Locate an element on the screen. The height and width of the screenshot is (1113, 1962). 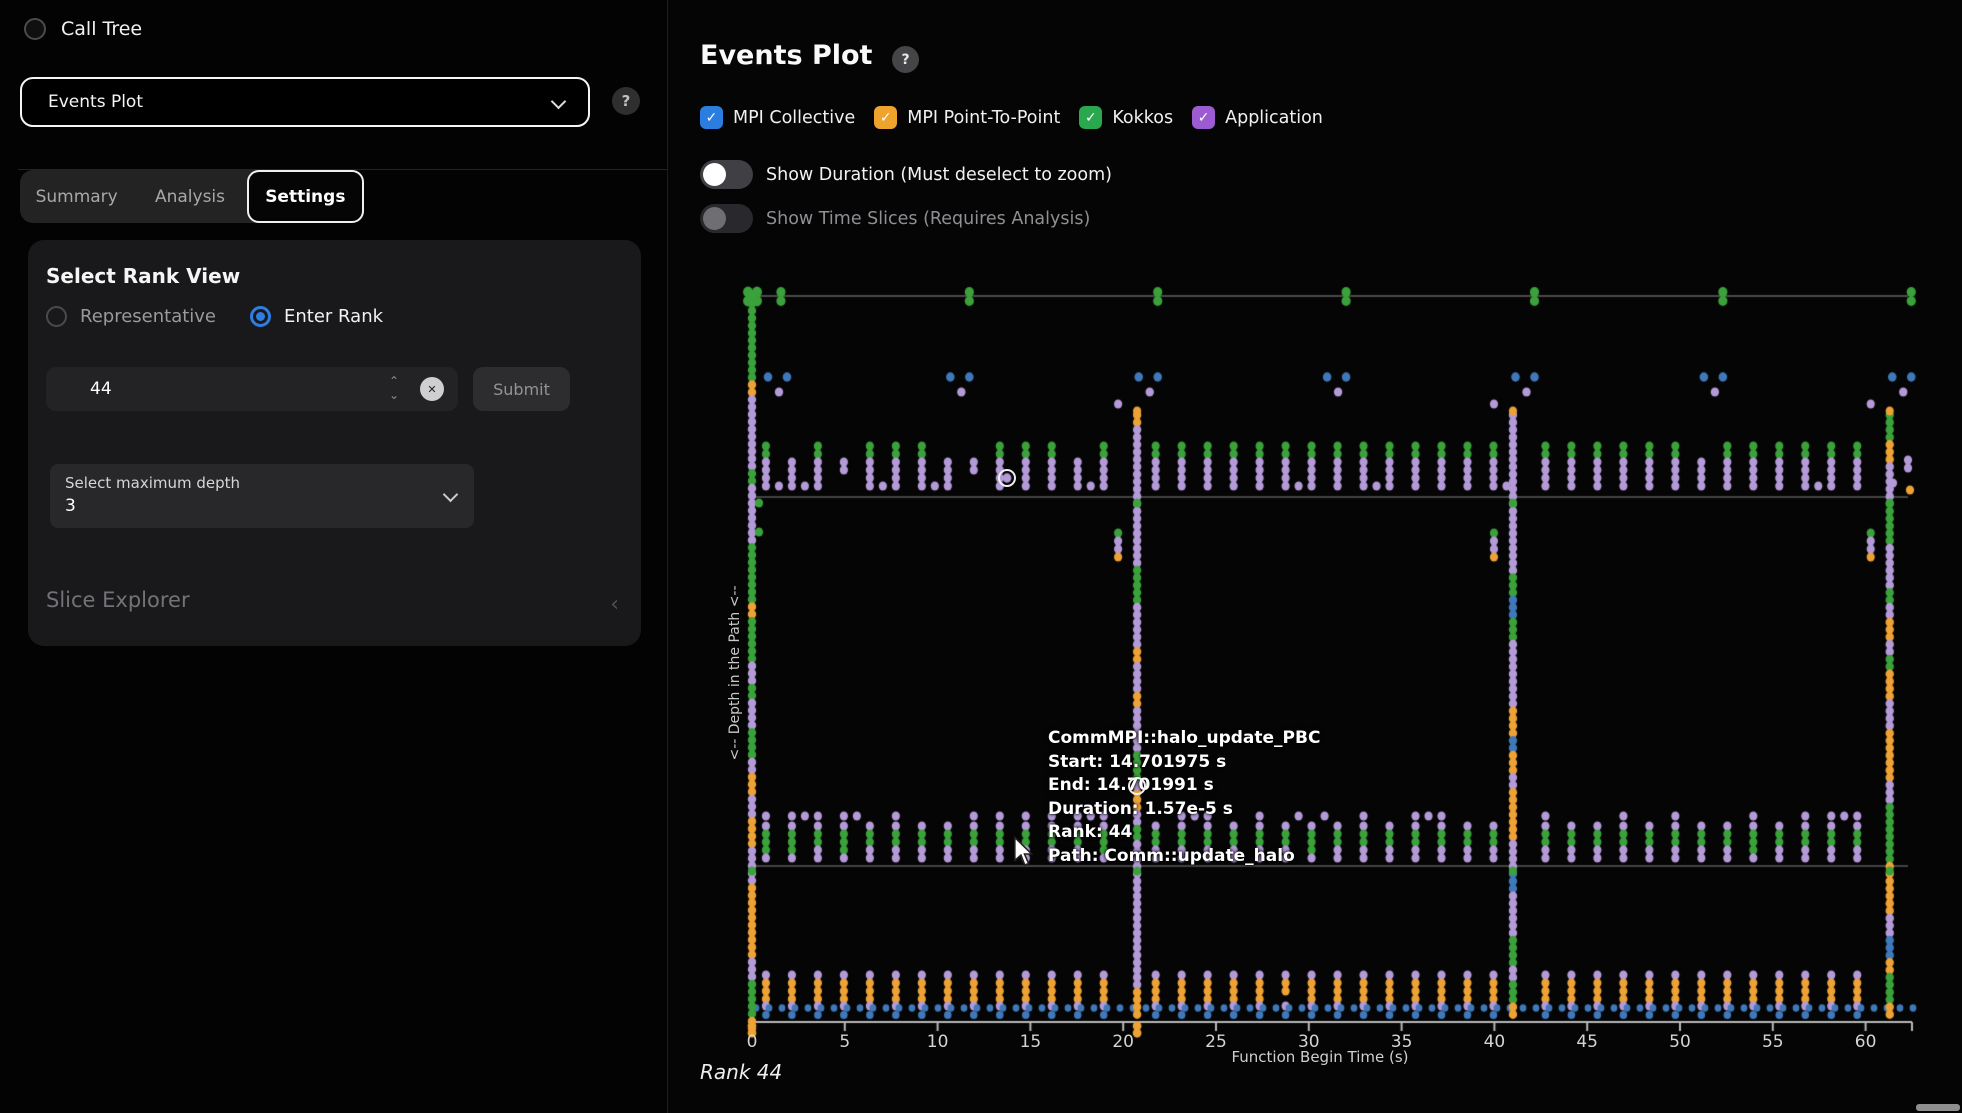
call-tree-radio is located at coordinates (35, 29).